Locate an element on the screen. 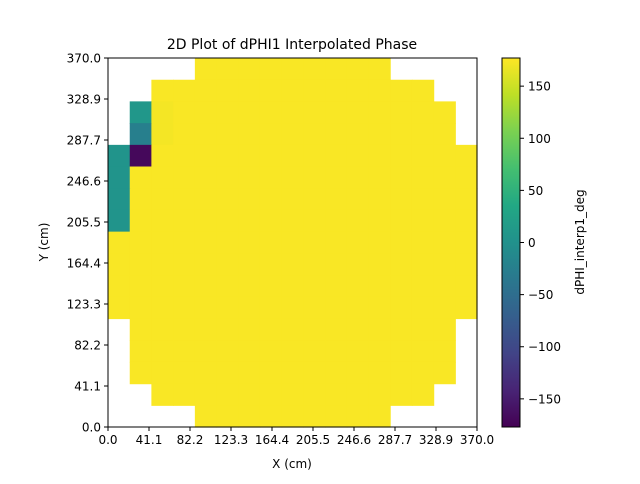  y-tick-label: 246.6 is located at coordinates (84, 182).